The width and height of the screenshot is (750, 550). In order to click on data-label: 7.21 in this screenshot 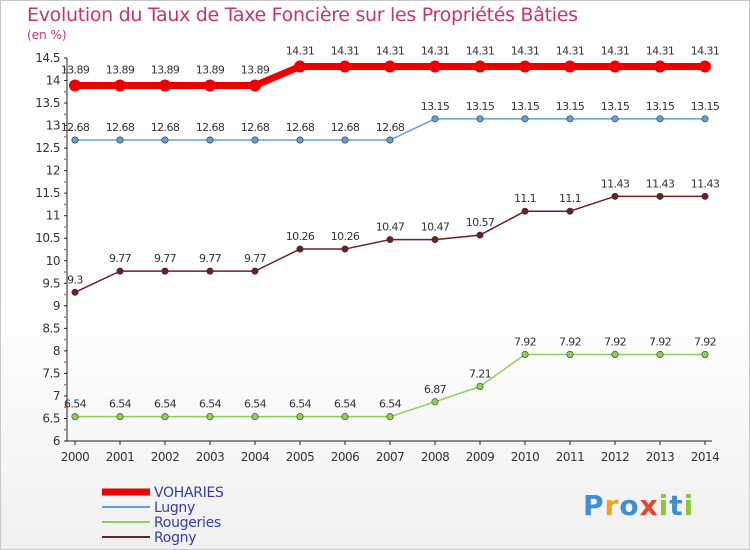, I will do `click(480, 373)`.